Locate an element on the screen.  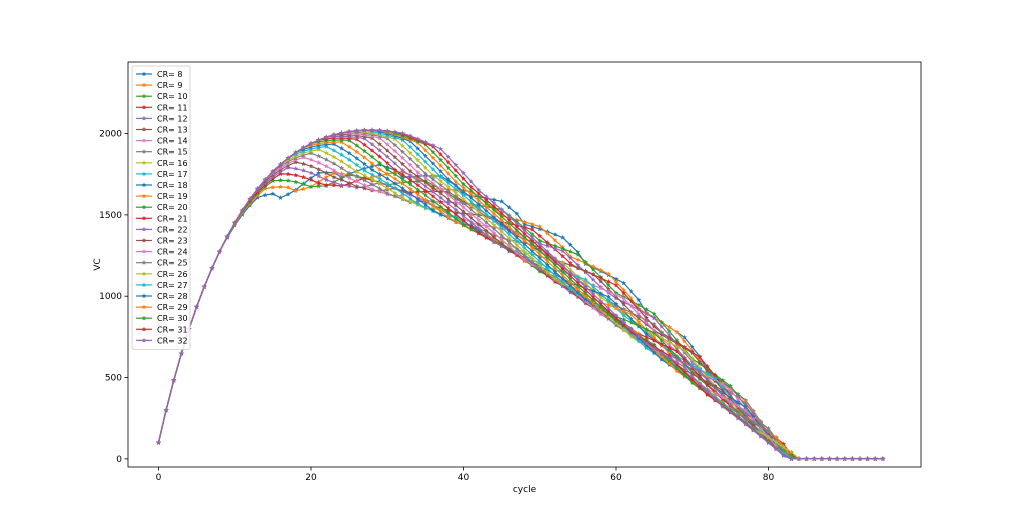
y-tick-label: 2000 is located at coordinates (110, 135).